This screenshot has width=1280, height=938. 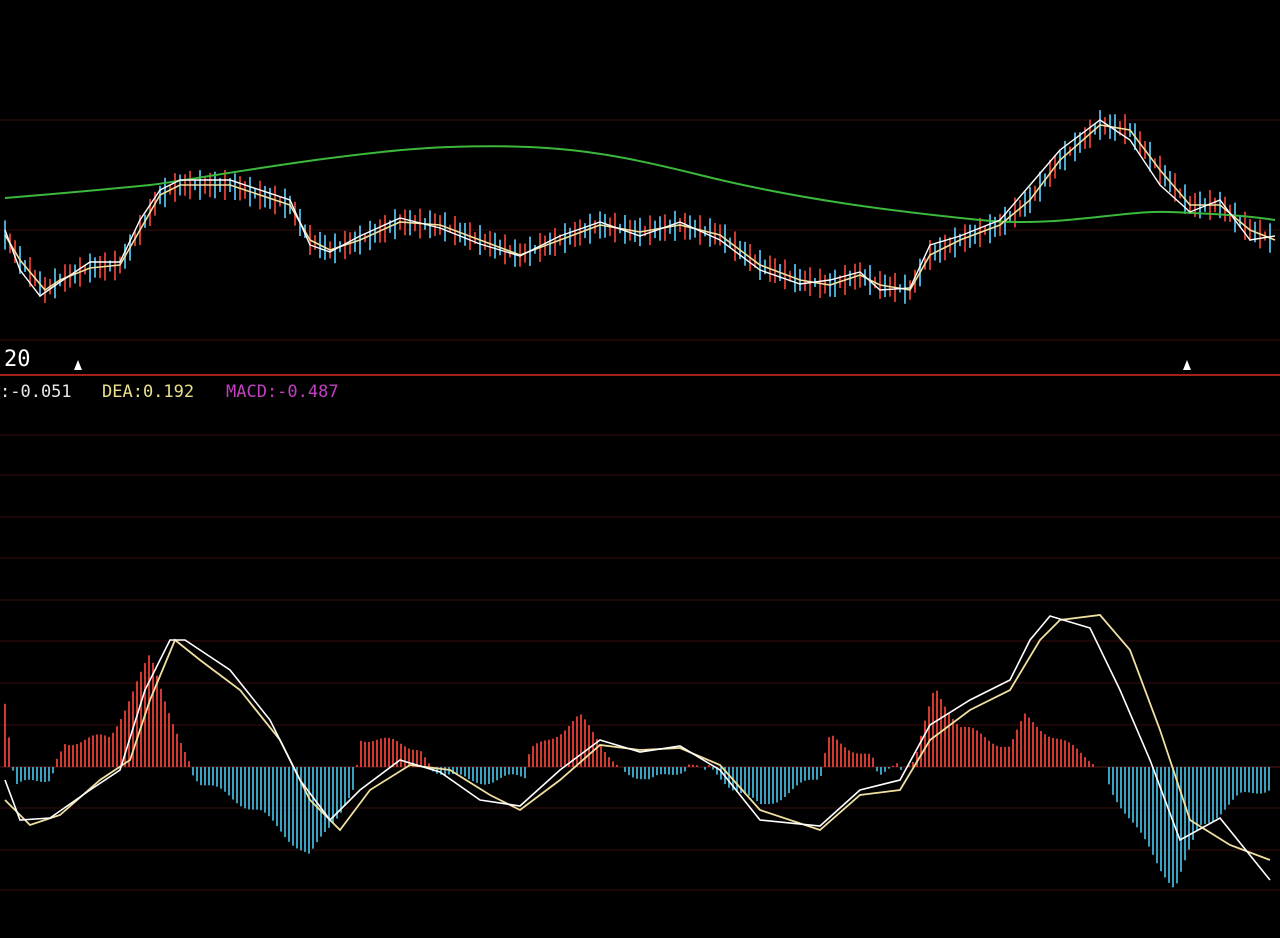 I want to click on long-moving-average, so click(x=640, y=184).